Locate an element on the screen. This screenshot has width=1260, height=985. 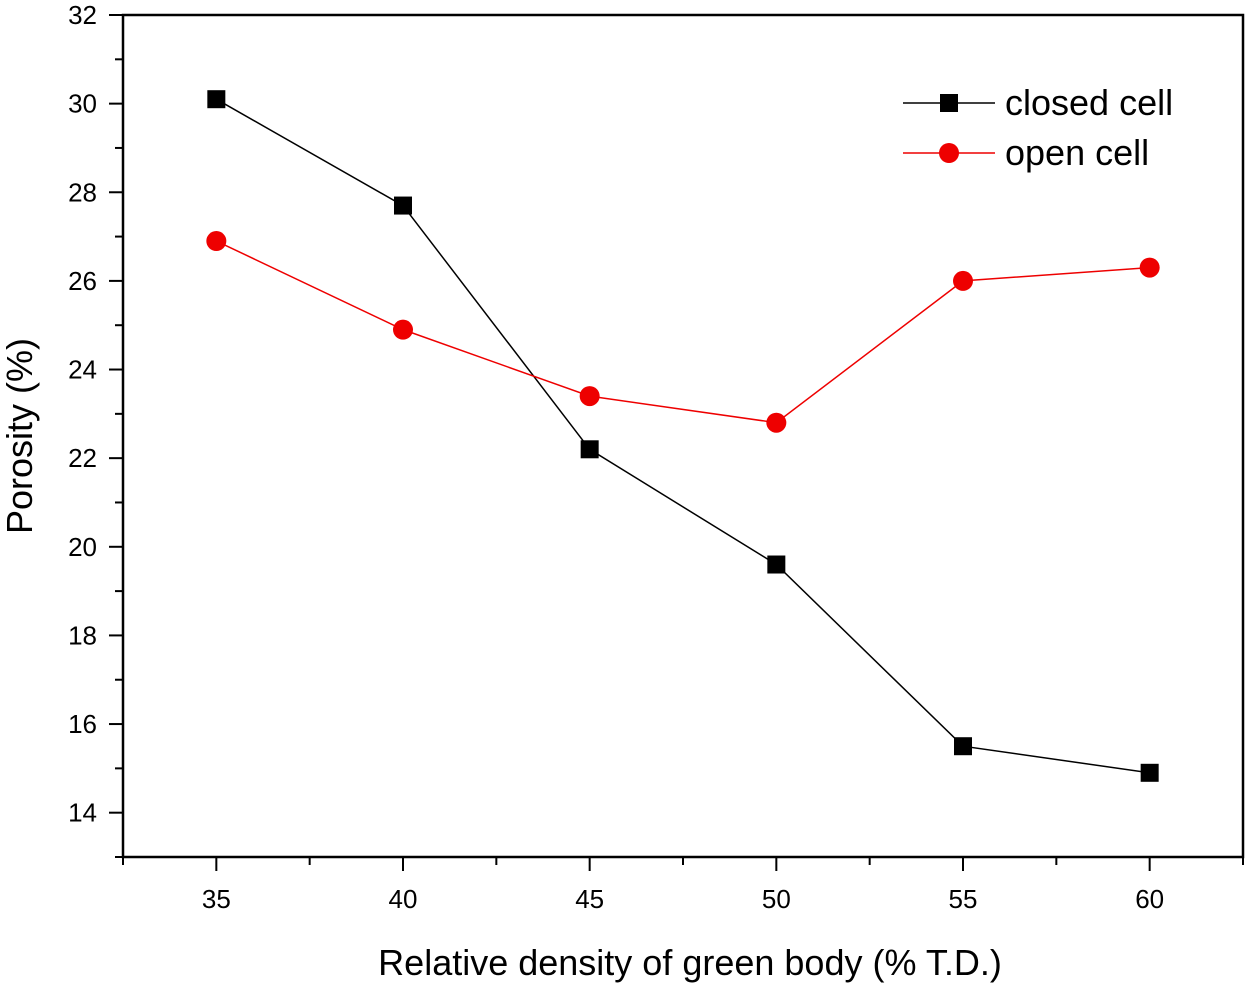
x-tick-label: 40 is located at coordinates (403, 899).